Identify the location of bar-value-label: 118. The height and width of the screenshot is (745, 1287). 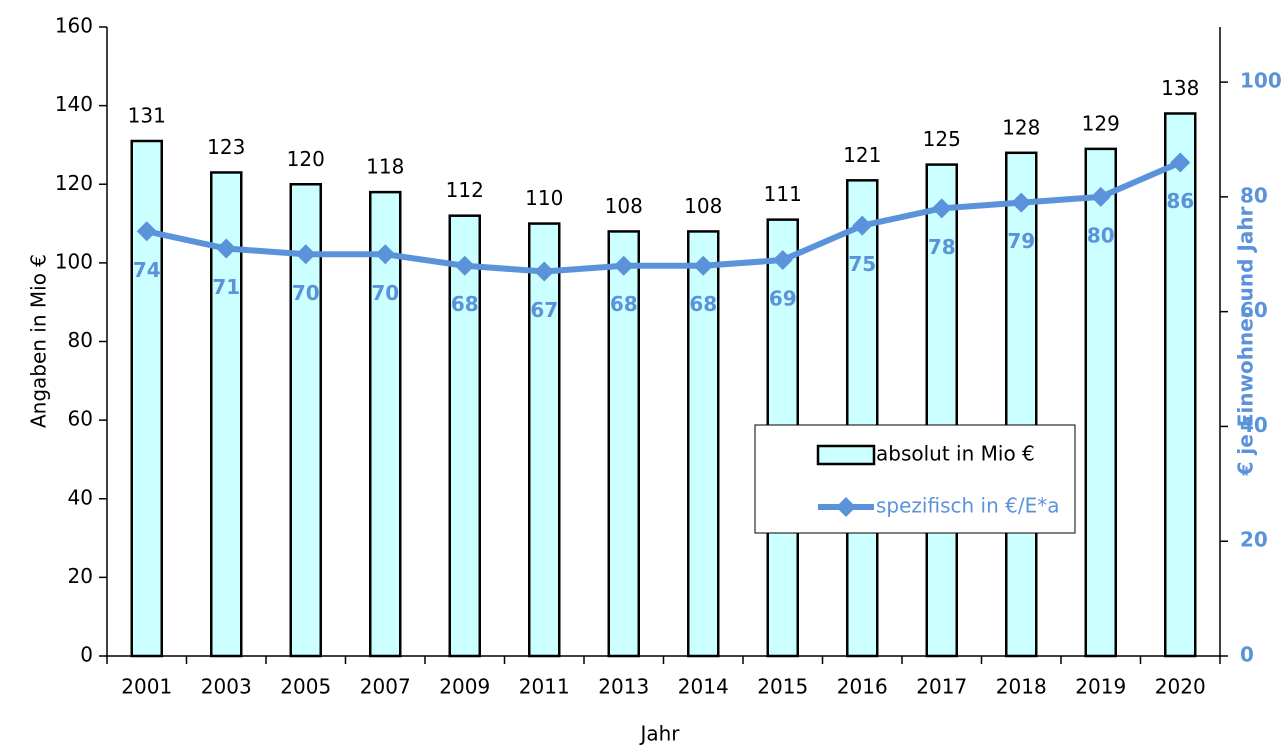
(385, 167).